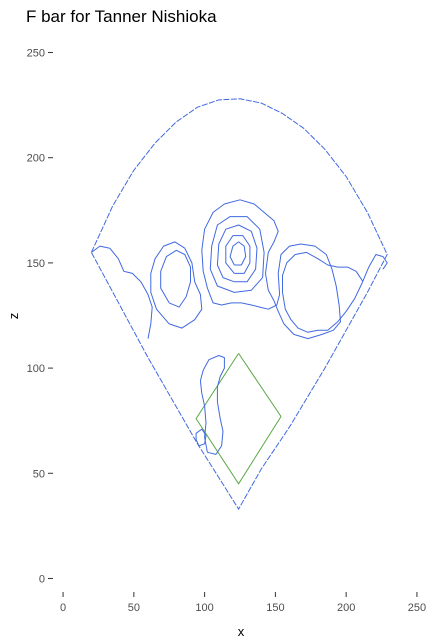 The image size is (438, 643). I want to click on y-tick-label: 250, so click(36, 54).